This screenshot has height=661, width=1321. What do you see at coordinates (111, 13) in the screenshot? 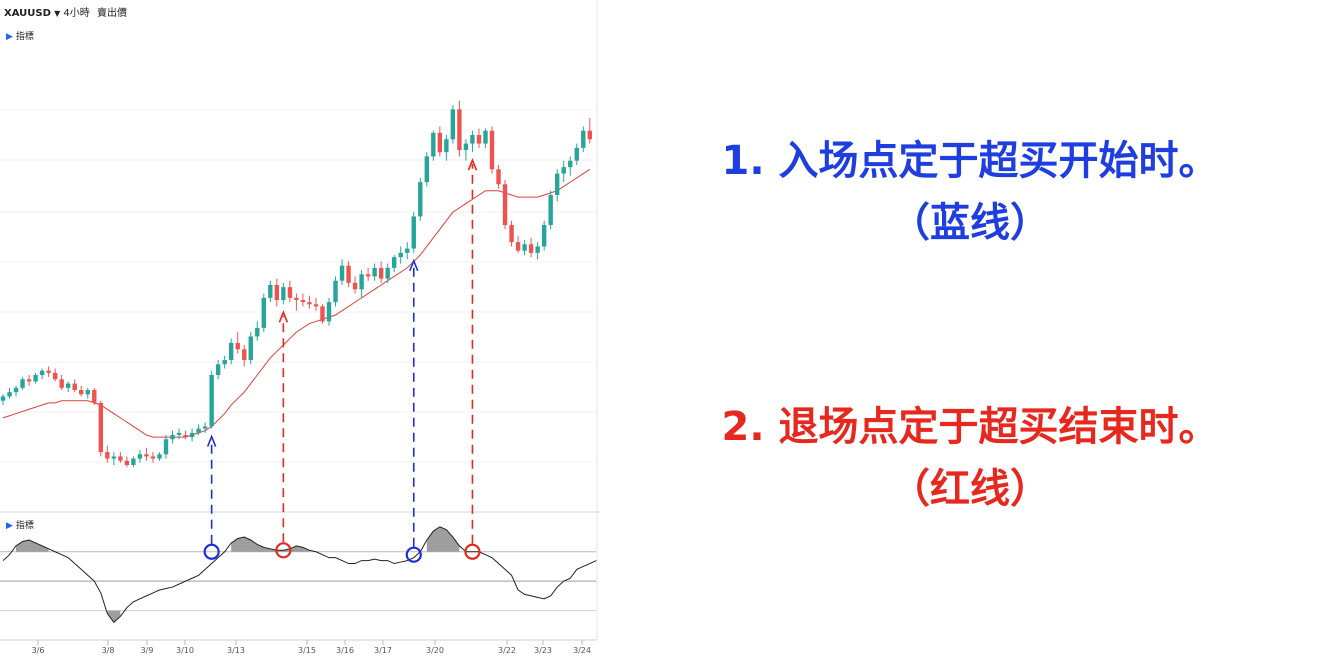
I see `price-type-label: 賣出價` at bounding box center [111, 13].